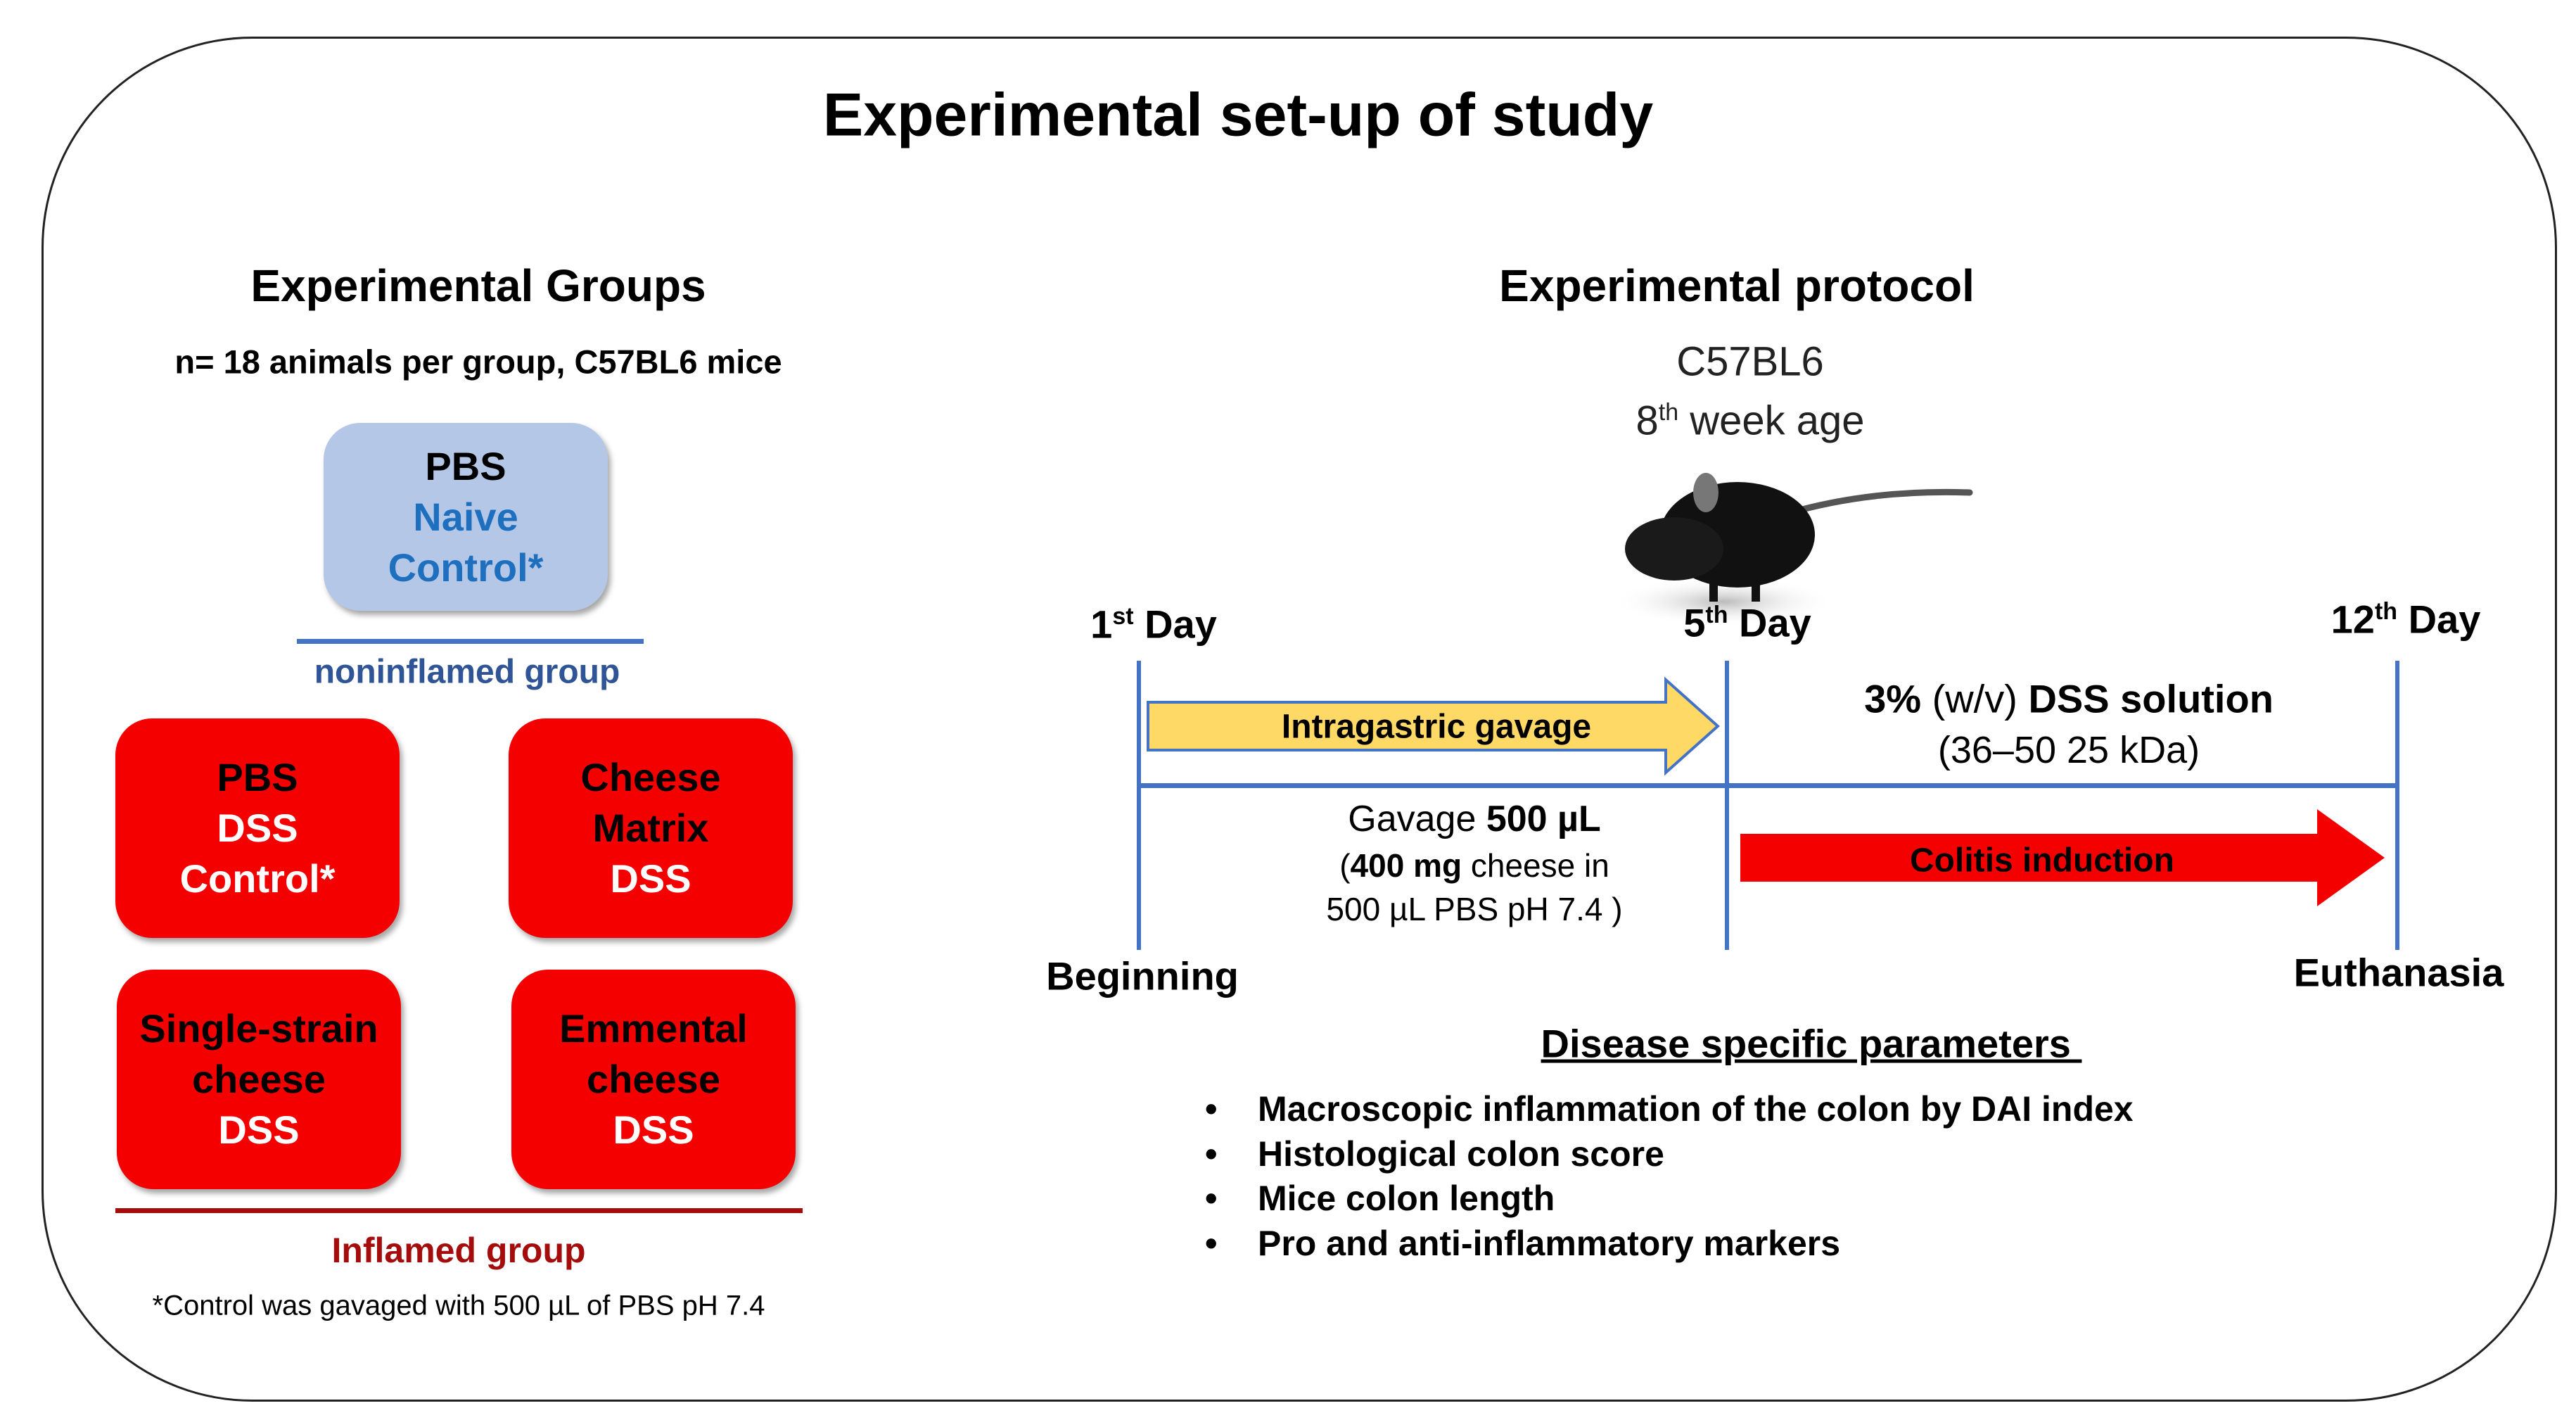  Describe the element at coordinates (1535, 865) in the screenshot. I see `gavage-rest: cheese in` at that location.